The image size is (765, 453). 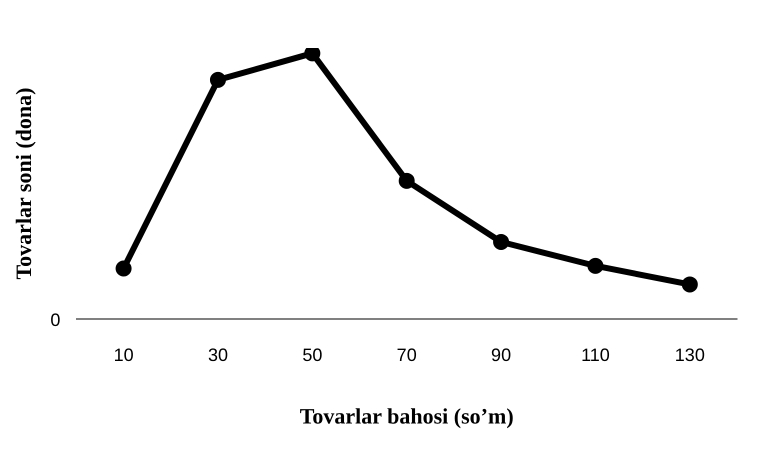 I want to click on x-tick-label: 70, so click(x=406, y=354).